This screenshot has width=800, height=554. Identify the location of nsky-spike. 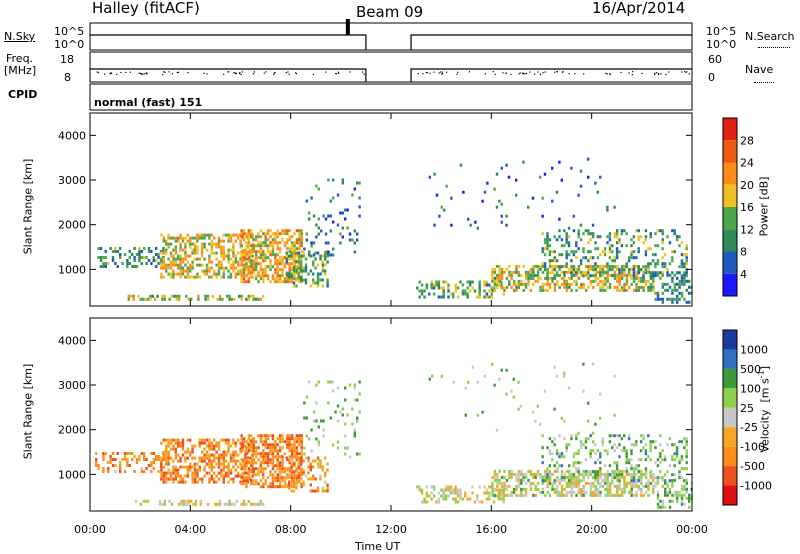
(347, 27).